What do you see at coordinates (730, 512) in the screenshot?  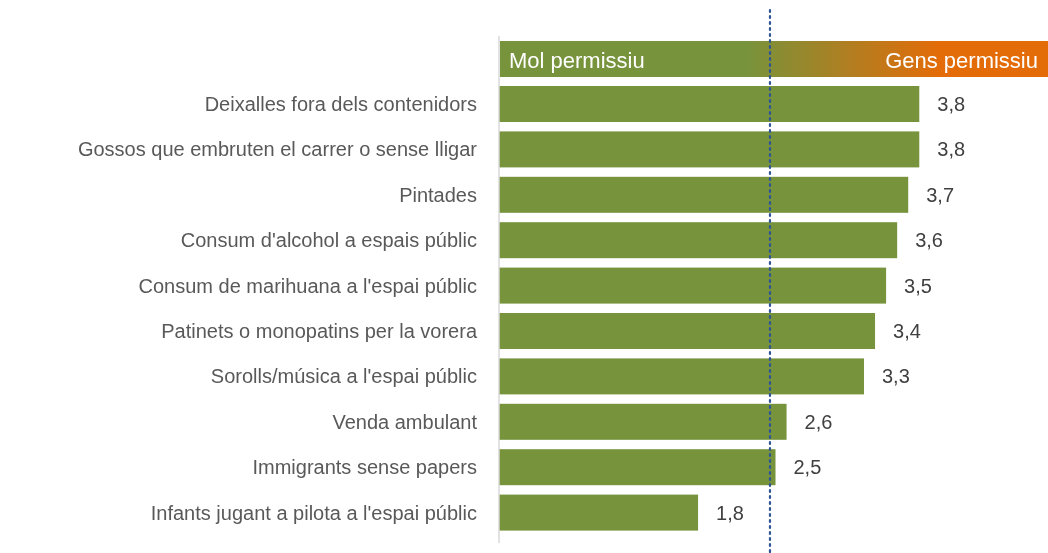 I see `data-label: 1,8` at bounding box center [730, 512].